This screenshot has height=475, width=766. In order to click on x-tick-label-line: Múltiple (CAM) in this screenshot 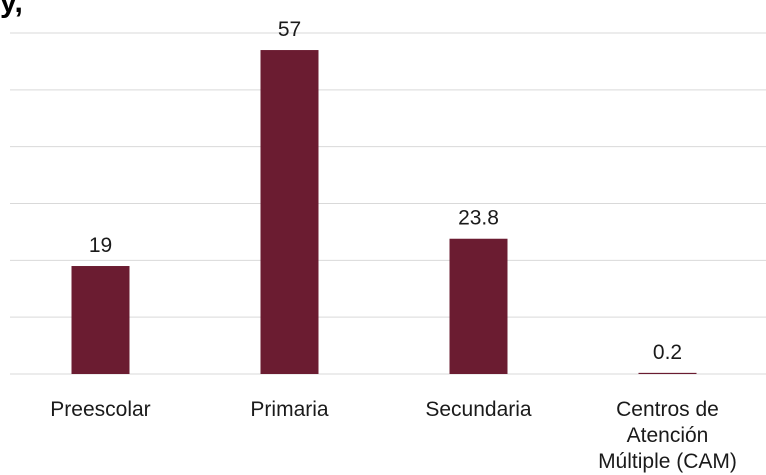, I will do `click(667, 461)`.